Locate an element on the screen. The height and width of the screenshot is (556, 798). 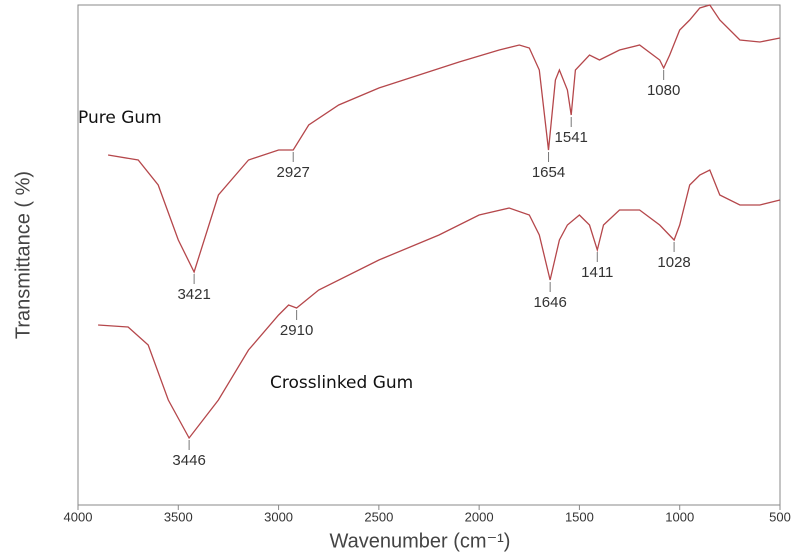
x-tick-label: 2000 is located at coordinates (479, 516).